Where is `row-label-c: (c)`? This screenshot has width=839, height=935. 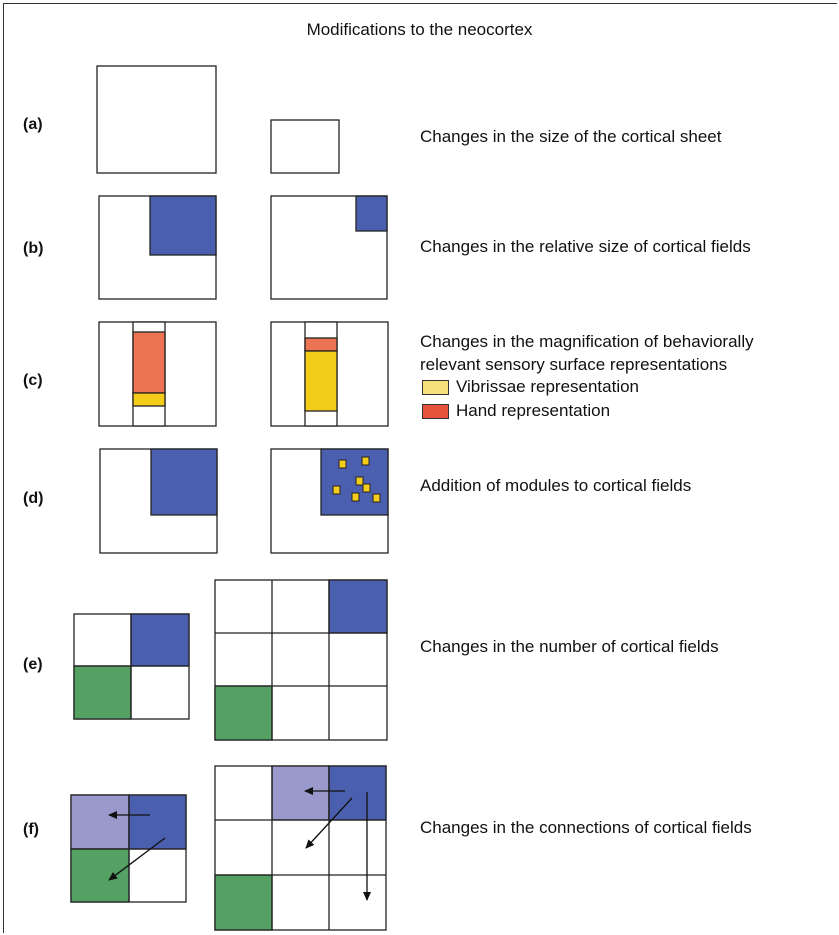
row-label-c: (c) is located at coordinates (33, 380).